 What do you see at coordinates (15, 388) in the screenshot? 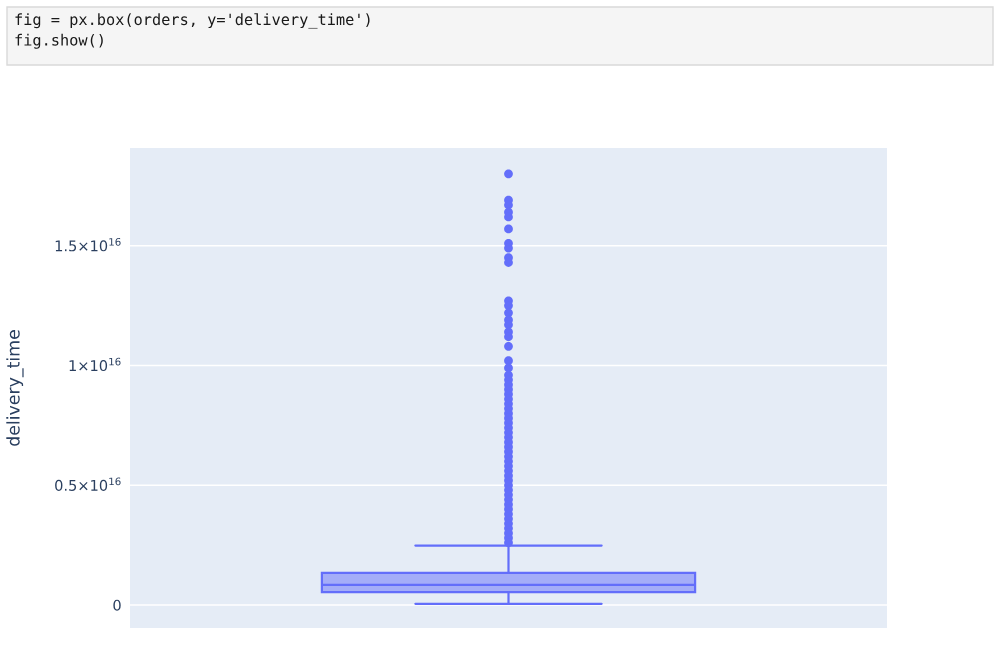
I see `y-axis-title: delivery_time` at bounding box center [15, 388].